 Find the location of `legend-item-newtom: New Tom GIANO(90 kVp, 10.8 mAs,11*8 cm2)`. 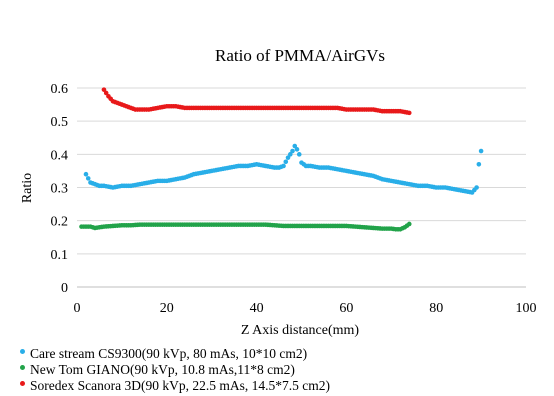

legend-item-newtom: New Tom GIANO(90 kVp, 10.8 mAs,11*8 cm2) is located at coordinates (280, 370).